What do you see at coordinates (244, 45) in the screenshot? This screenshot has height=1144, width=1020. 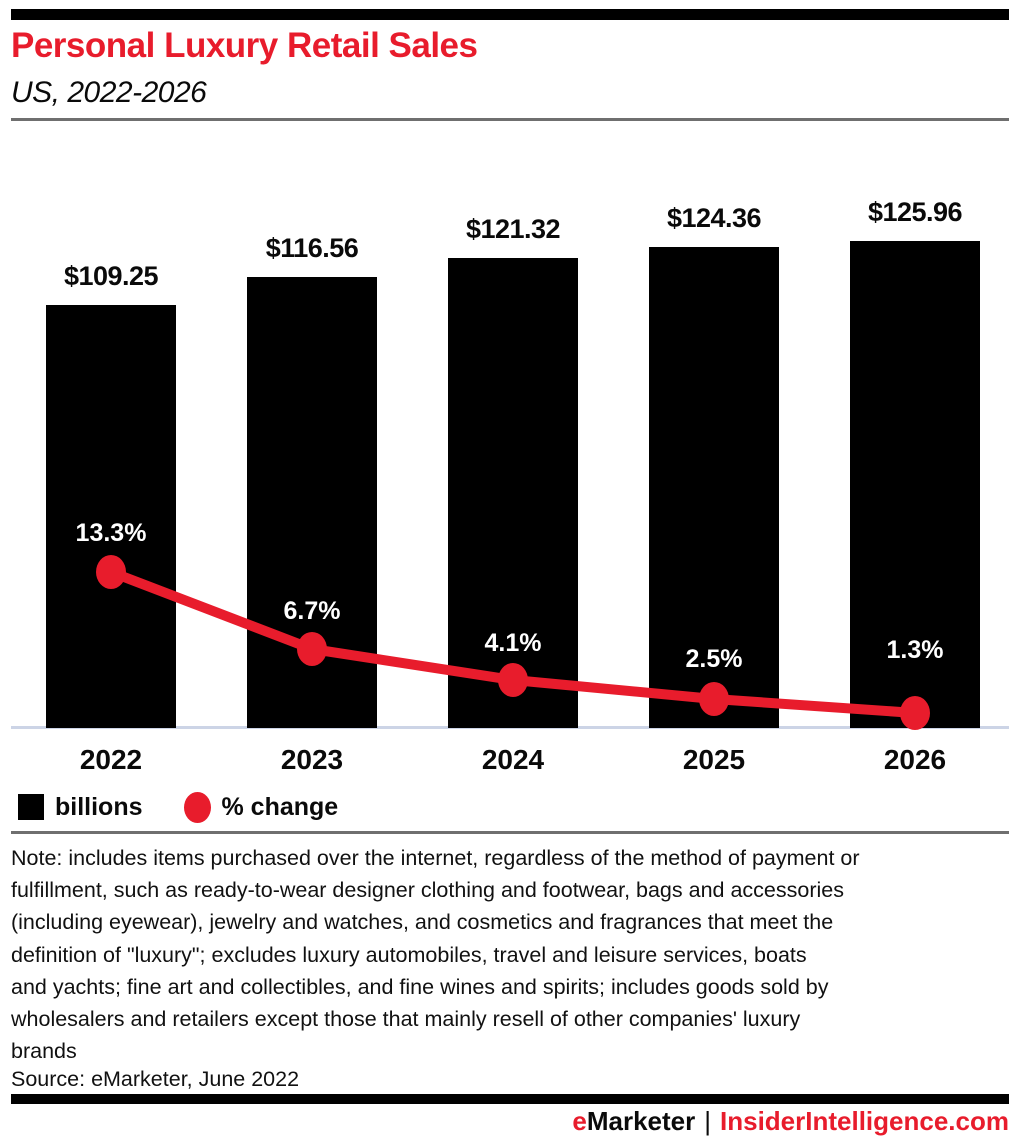 I see `page-title: Personal Luxury Retail Sales` at bounding box center [244, 45].